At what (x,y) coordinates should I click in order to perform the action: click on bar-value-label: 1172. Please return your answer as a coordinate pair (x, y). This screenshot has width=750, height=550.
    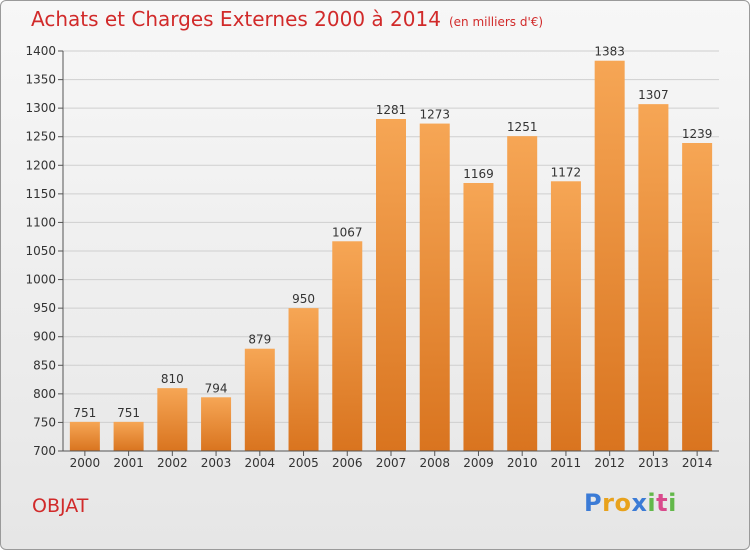
    Looking at the image, I should click on (566, 172).